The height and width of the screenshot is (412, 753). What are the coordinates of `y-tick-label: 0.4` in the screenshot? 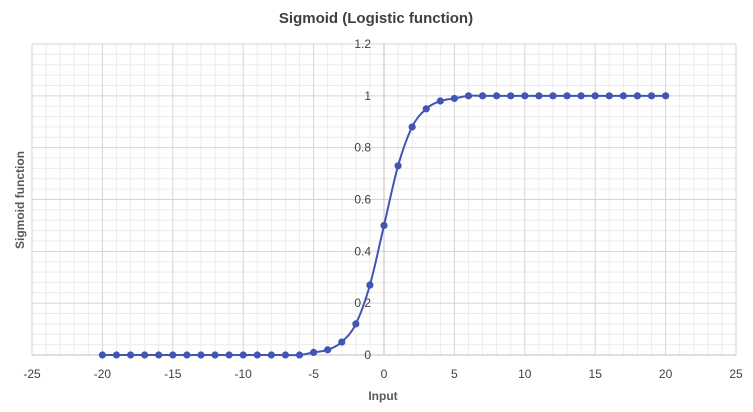 It's located at (362, 251).